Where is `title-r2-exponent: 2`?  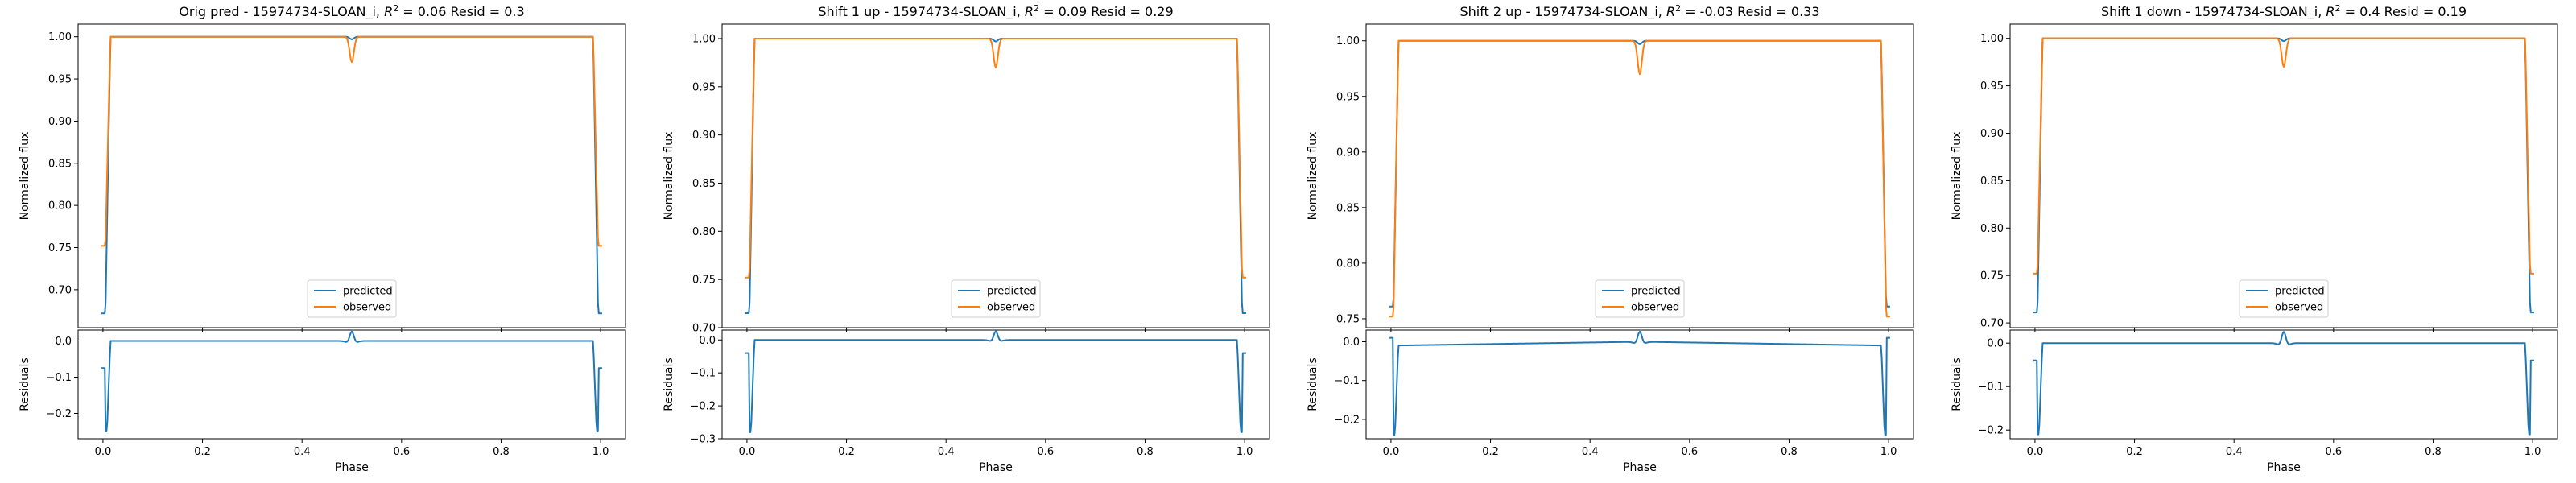
title-r2-exponent: 2 is located at coordinates (1678, 8).